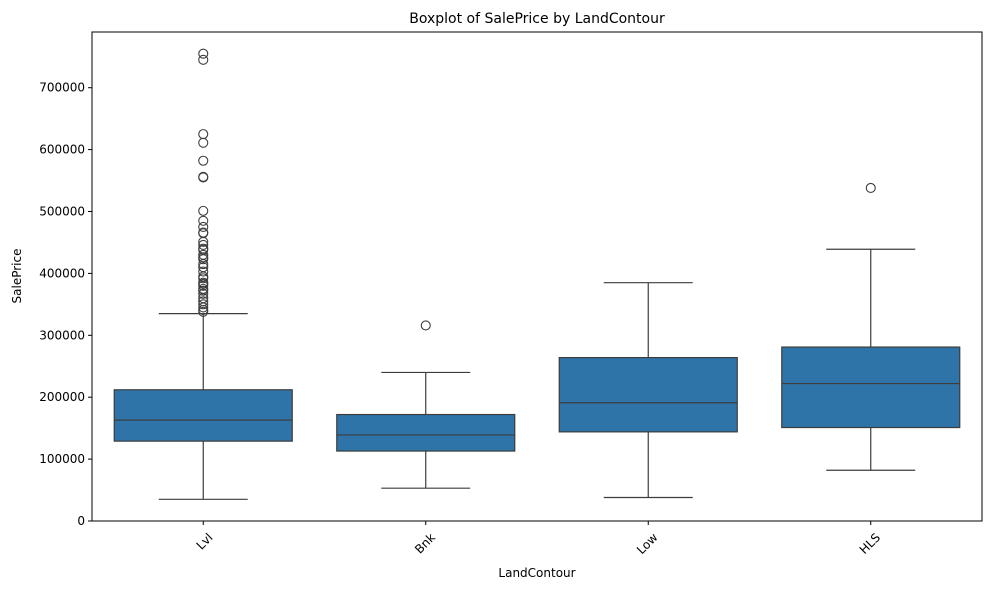 This screenshot has width=989, height=590. Describe the element at coordinates (536, 573) in the screenshot. I see `x-axis-label: LandContour` at that location.